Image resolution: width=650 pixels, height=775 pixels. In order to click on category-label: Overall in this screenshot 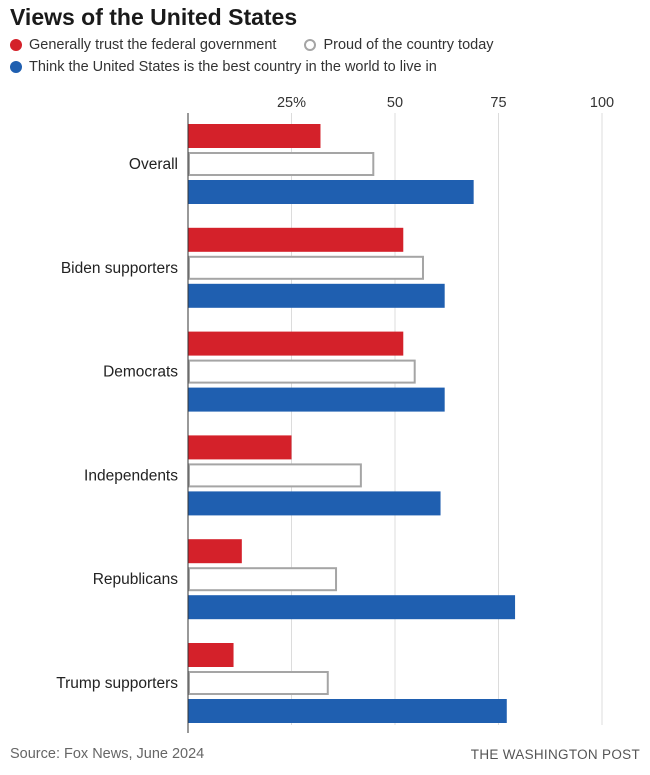, I will do `click(153, 164)`.